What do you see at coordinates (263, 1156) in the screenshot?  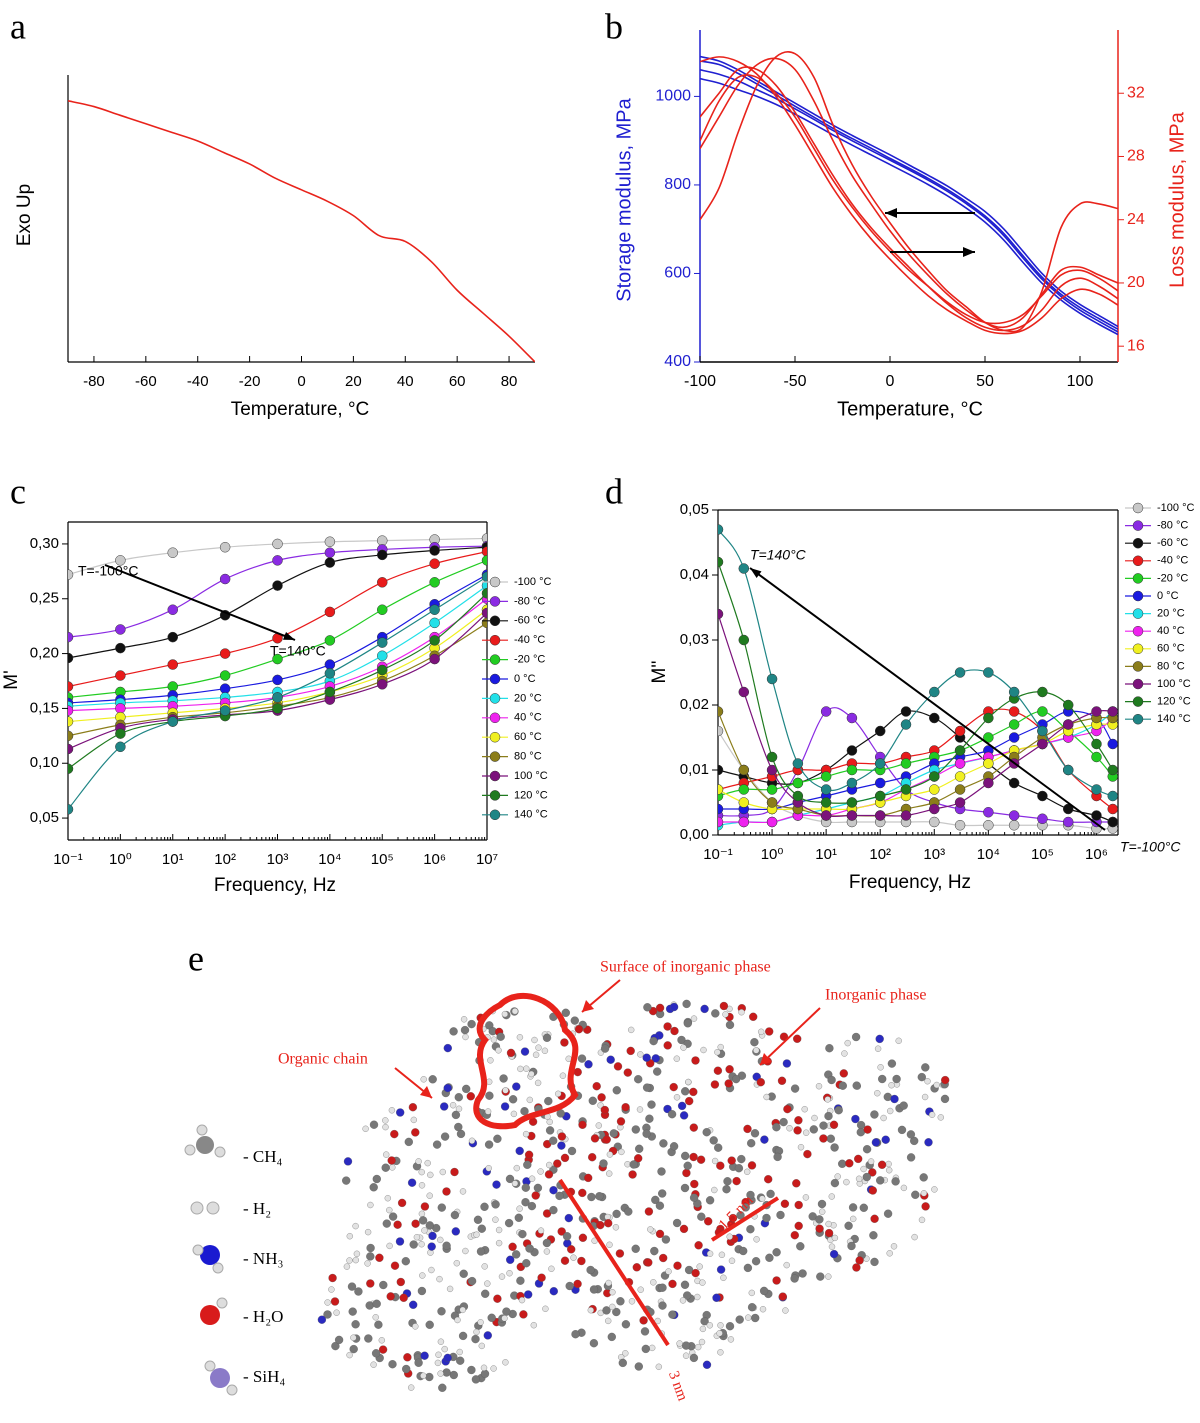 I see `legend-label: - CH₄` at bounding box center [263, 1156].